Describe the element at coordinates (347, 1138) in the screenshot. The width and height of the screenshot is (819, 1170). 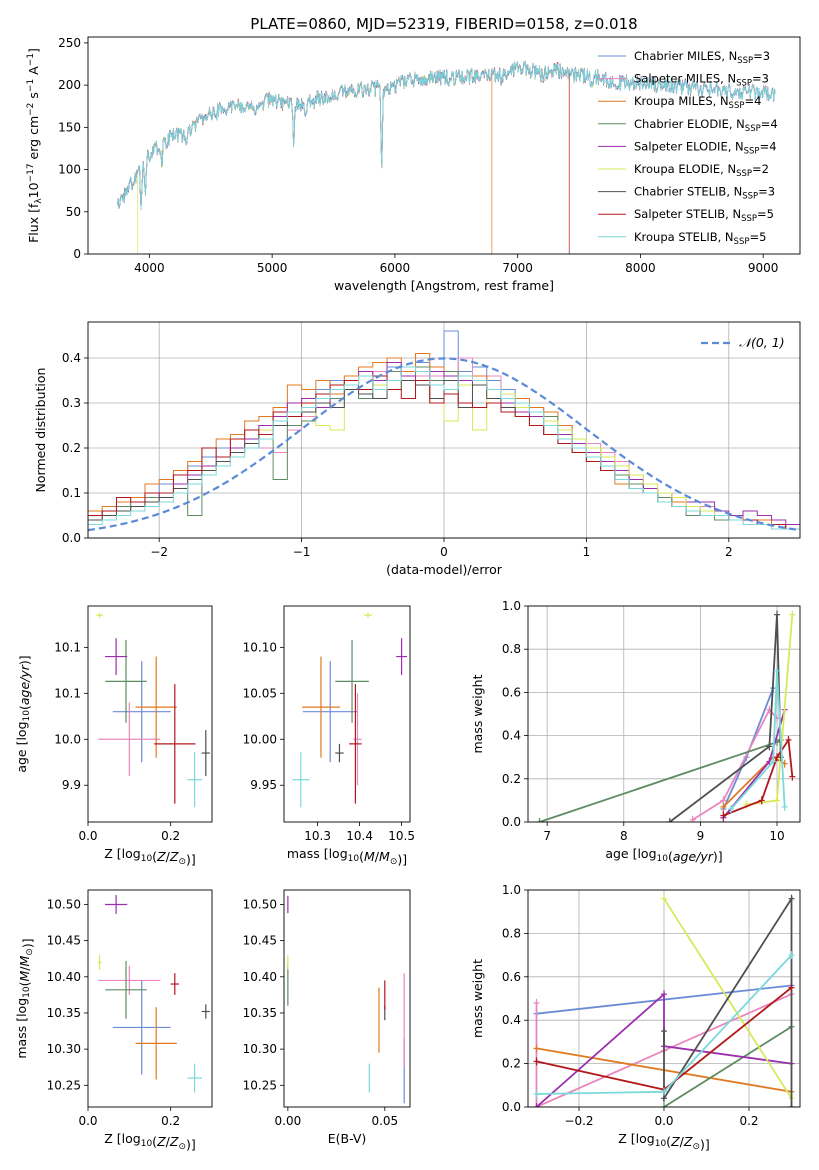
I see `x-axis-label: E(B-V)` at that location.